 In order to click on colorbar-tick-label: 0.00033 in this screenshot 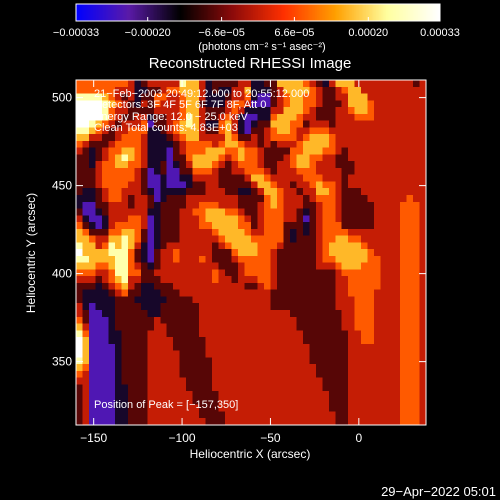, I will do `click(440, 33)`.